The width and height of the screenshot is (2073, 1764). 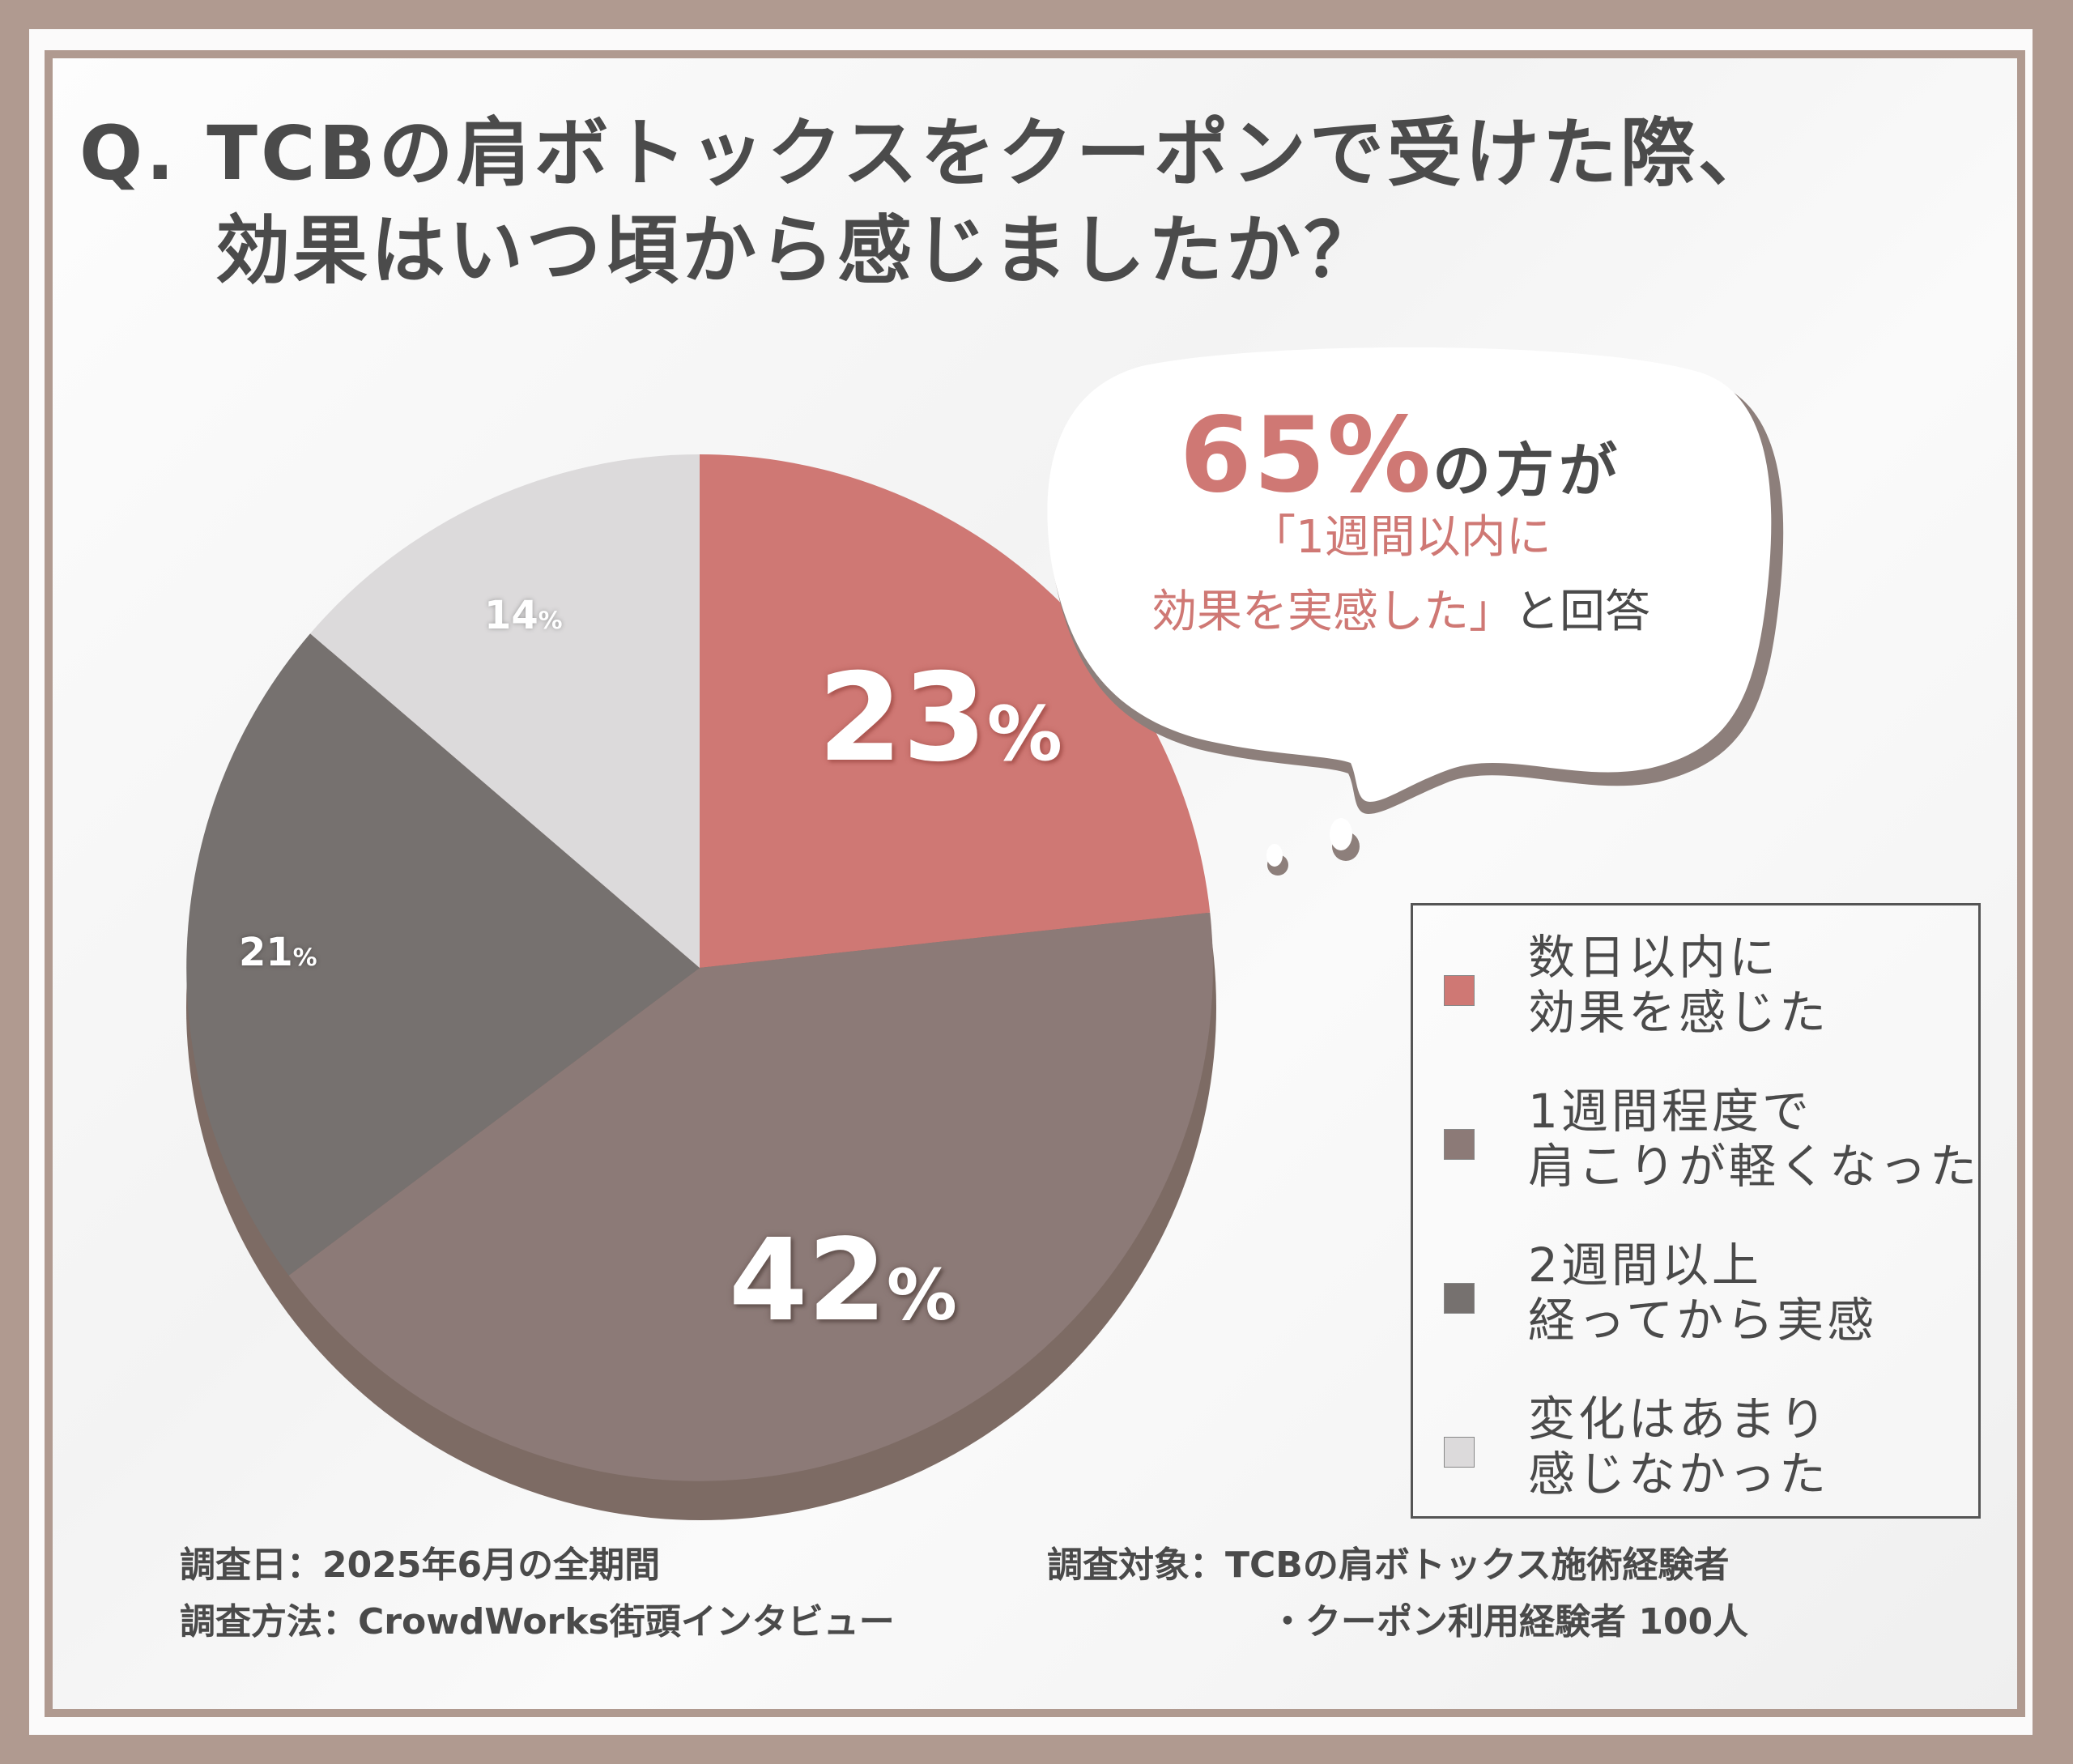 I want to click on slice-label-value: 14, so click(x=511, y=615).